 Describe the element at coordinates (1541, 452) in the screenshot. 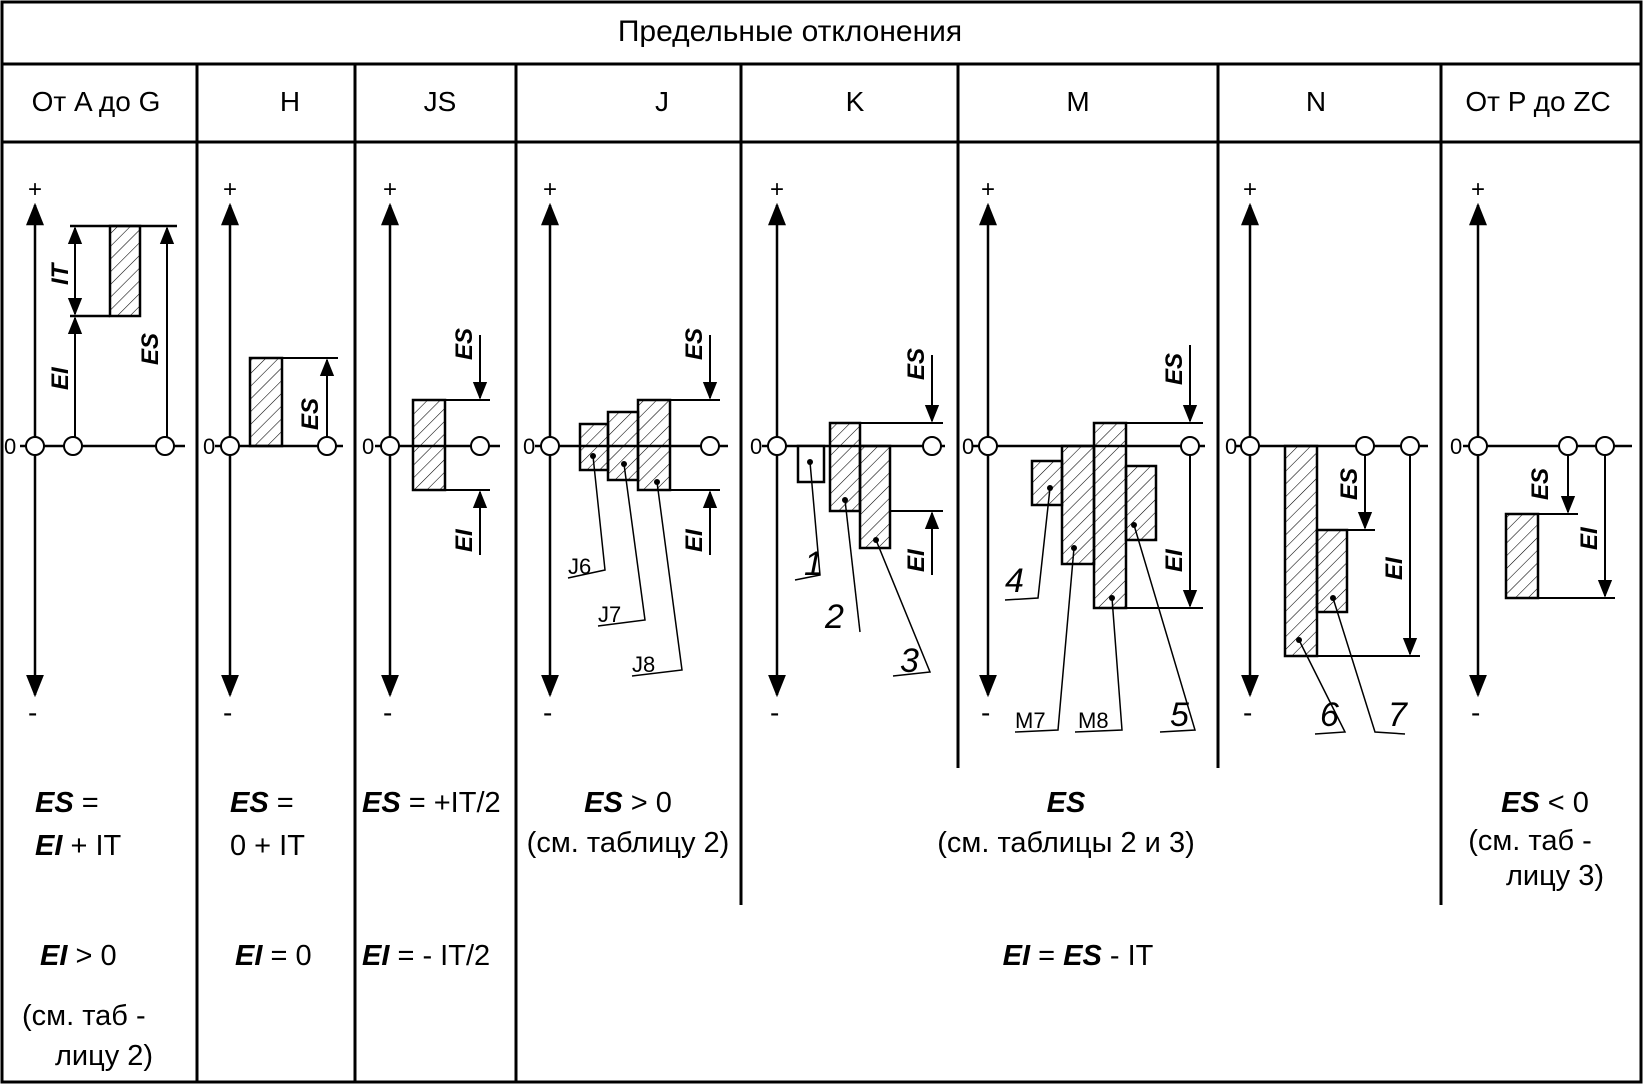

I see `diagram-p-zc: + - 0 ES EI` at that location.